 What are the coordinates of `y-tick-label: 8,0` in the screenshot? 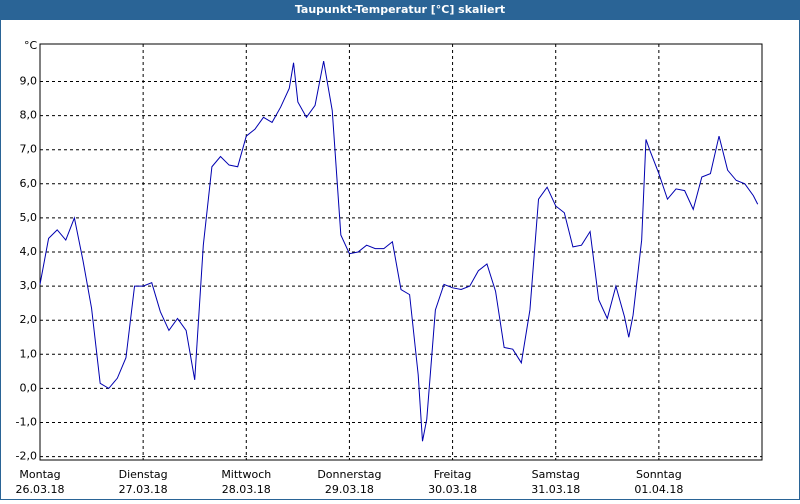 It's located at (29, 115).